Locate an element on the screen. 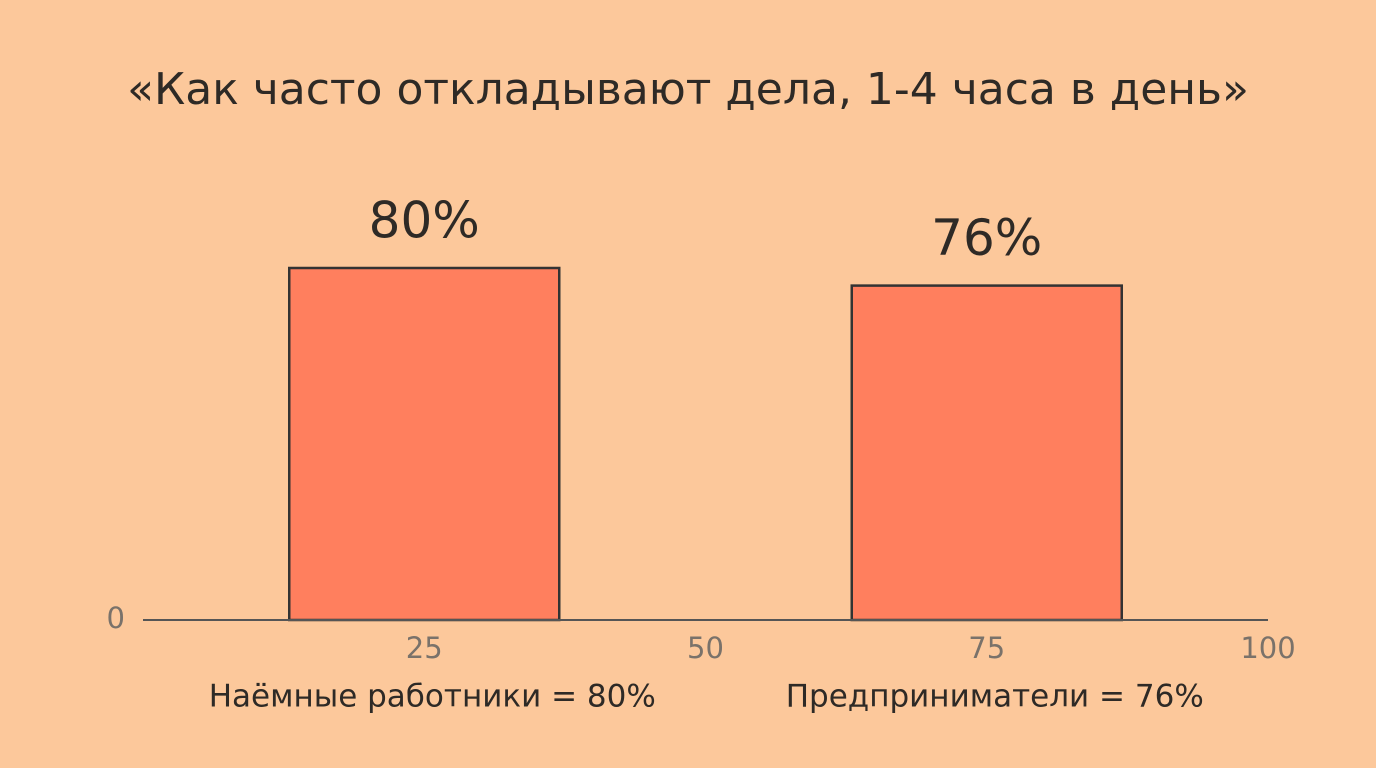 The height and width of the screenshot is (768, 1376). x-tick-label: 100 is located at coordinates (1267, 648).